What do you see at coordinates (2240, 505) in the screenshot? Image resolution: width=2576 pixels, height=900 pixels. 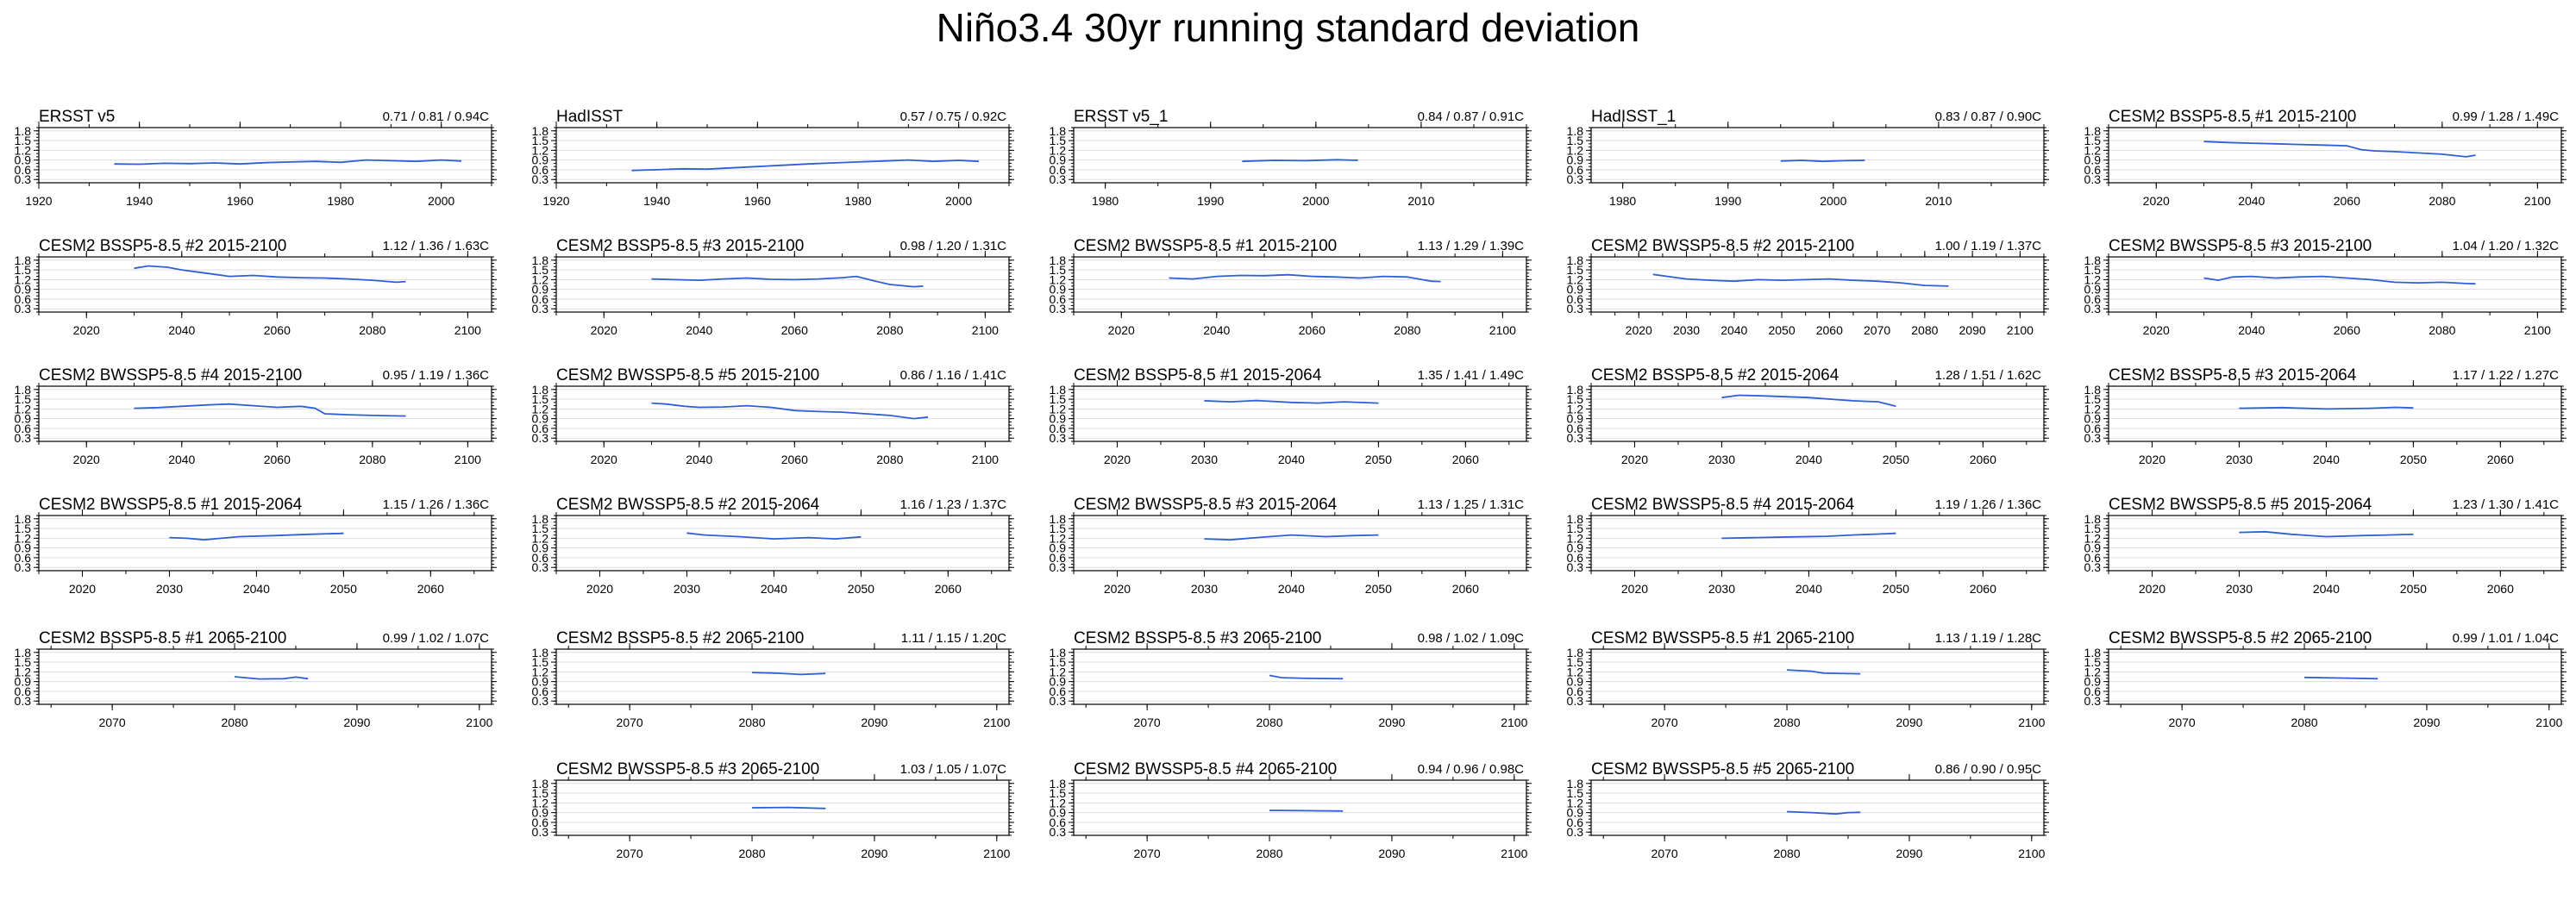 I see `panel-title: CESM2 BWSSP5-8.5 #5 2015-2064` at bounding box center [2240, 505].